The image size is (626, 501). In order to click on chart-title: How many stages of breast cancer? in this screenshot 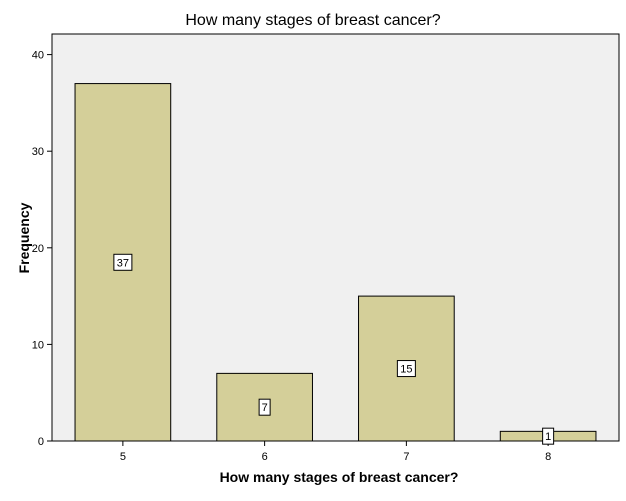, I will do `click(313, 20)`.